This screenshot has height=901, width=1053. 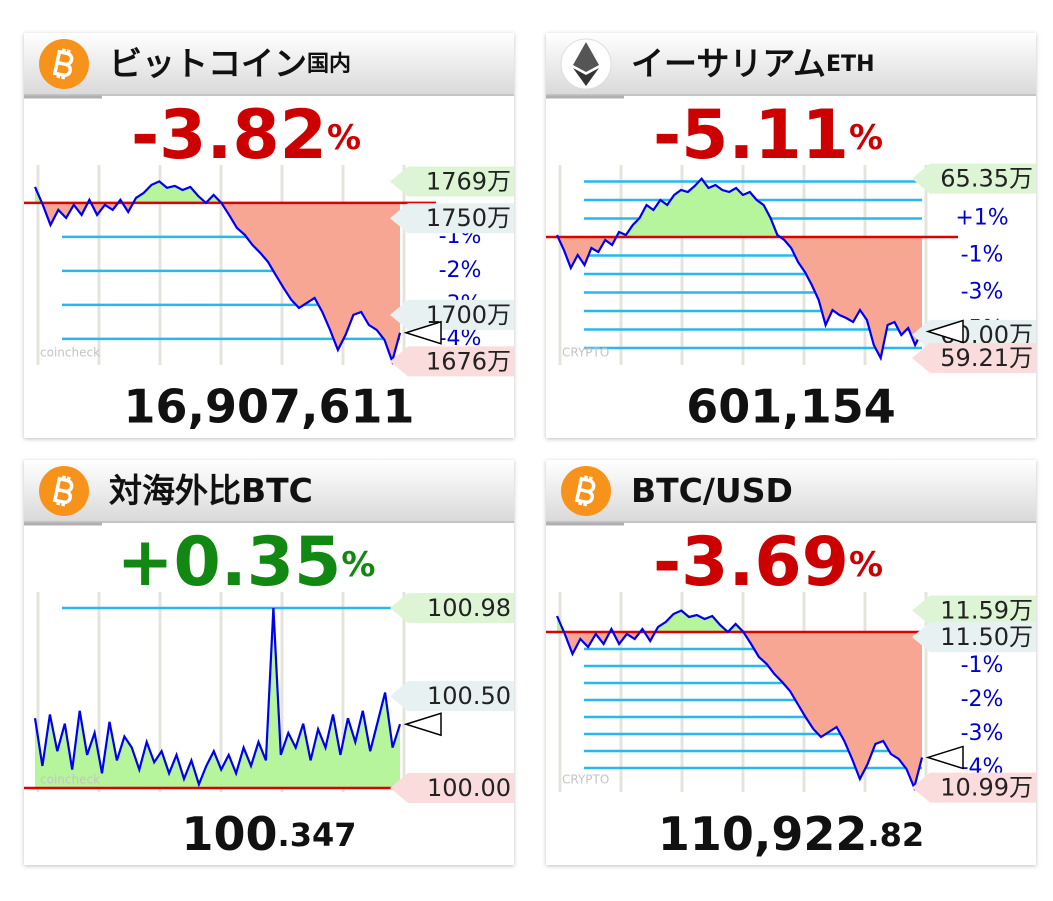 What do you see at coordinates (751, 562) in the screenshot?
I see `change-value: -3.69` at bounding box center [751, 562].